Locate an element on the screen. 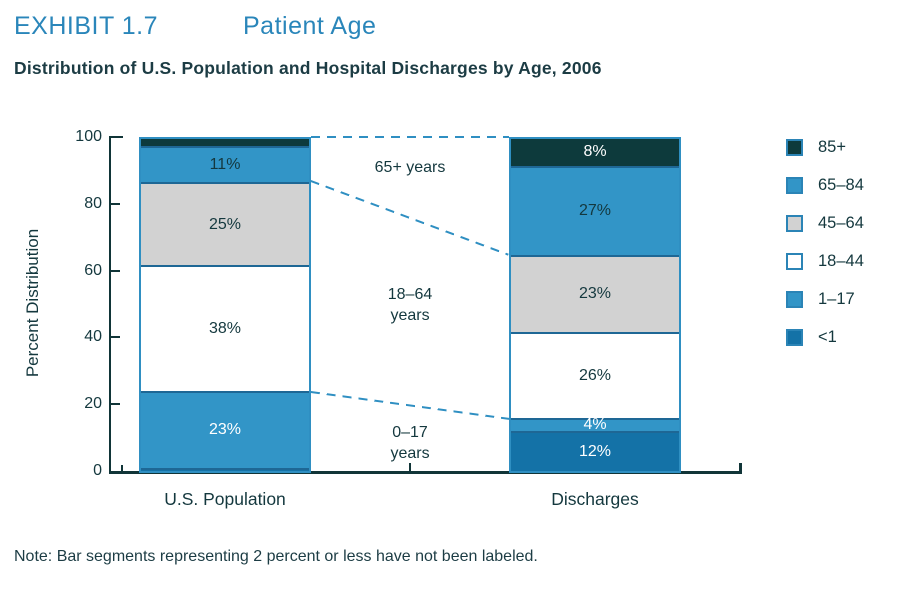  bar-segment-1-17: 23% is located at coordinates (225, 429).